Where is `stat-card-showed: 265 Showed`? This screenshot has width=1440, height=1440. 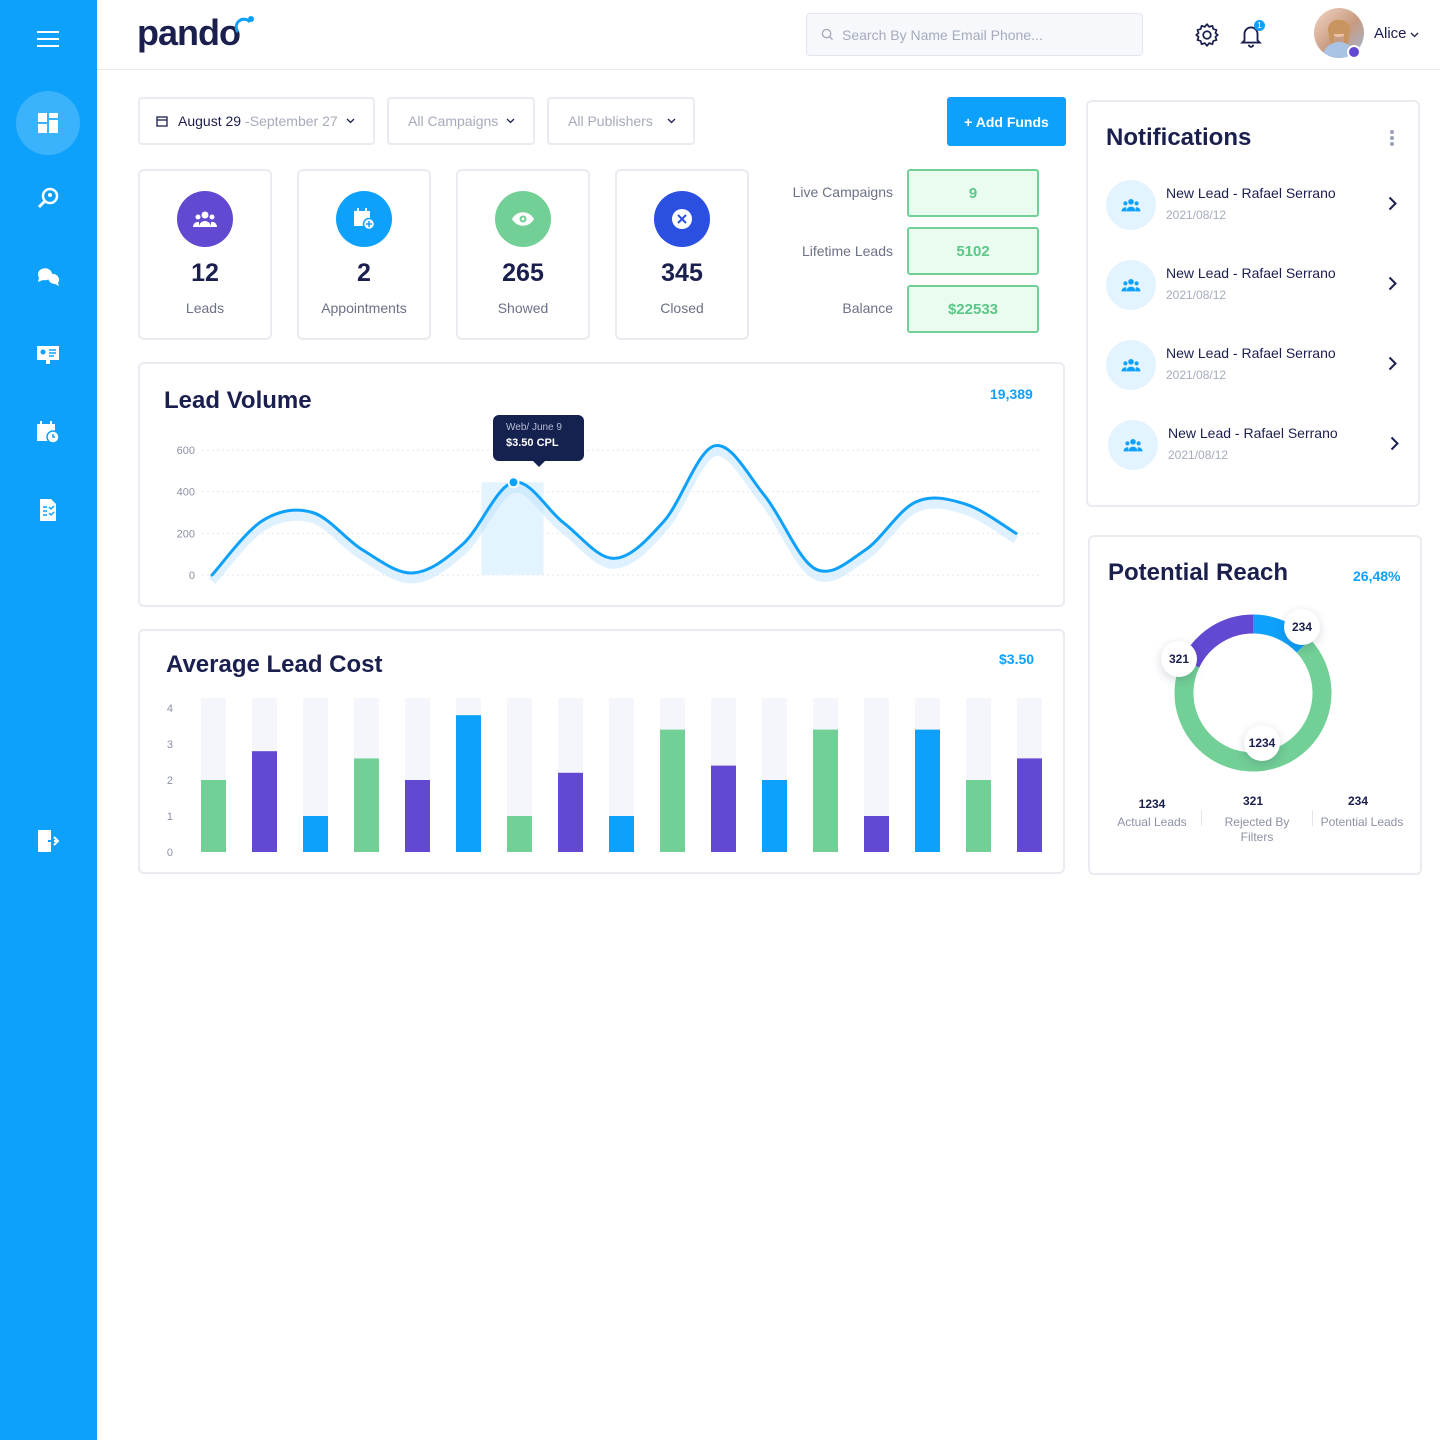
stat-card-showed: 265 Showed is located at coordinates (523, 254).